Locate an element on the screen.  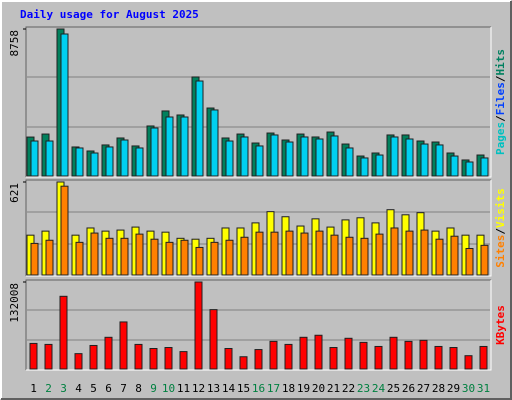
x-tick-label: 20 is located at coordinates (318, 388).